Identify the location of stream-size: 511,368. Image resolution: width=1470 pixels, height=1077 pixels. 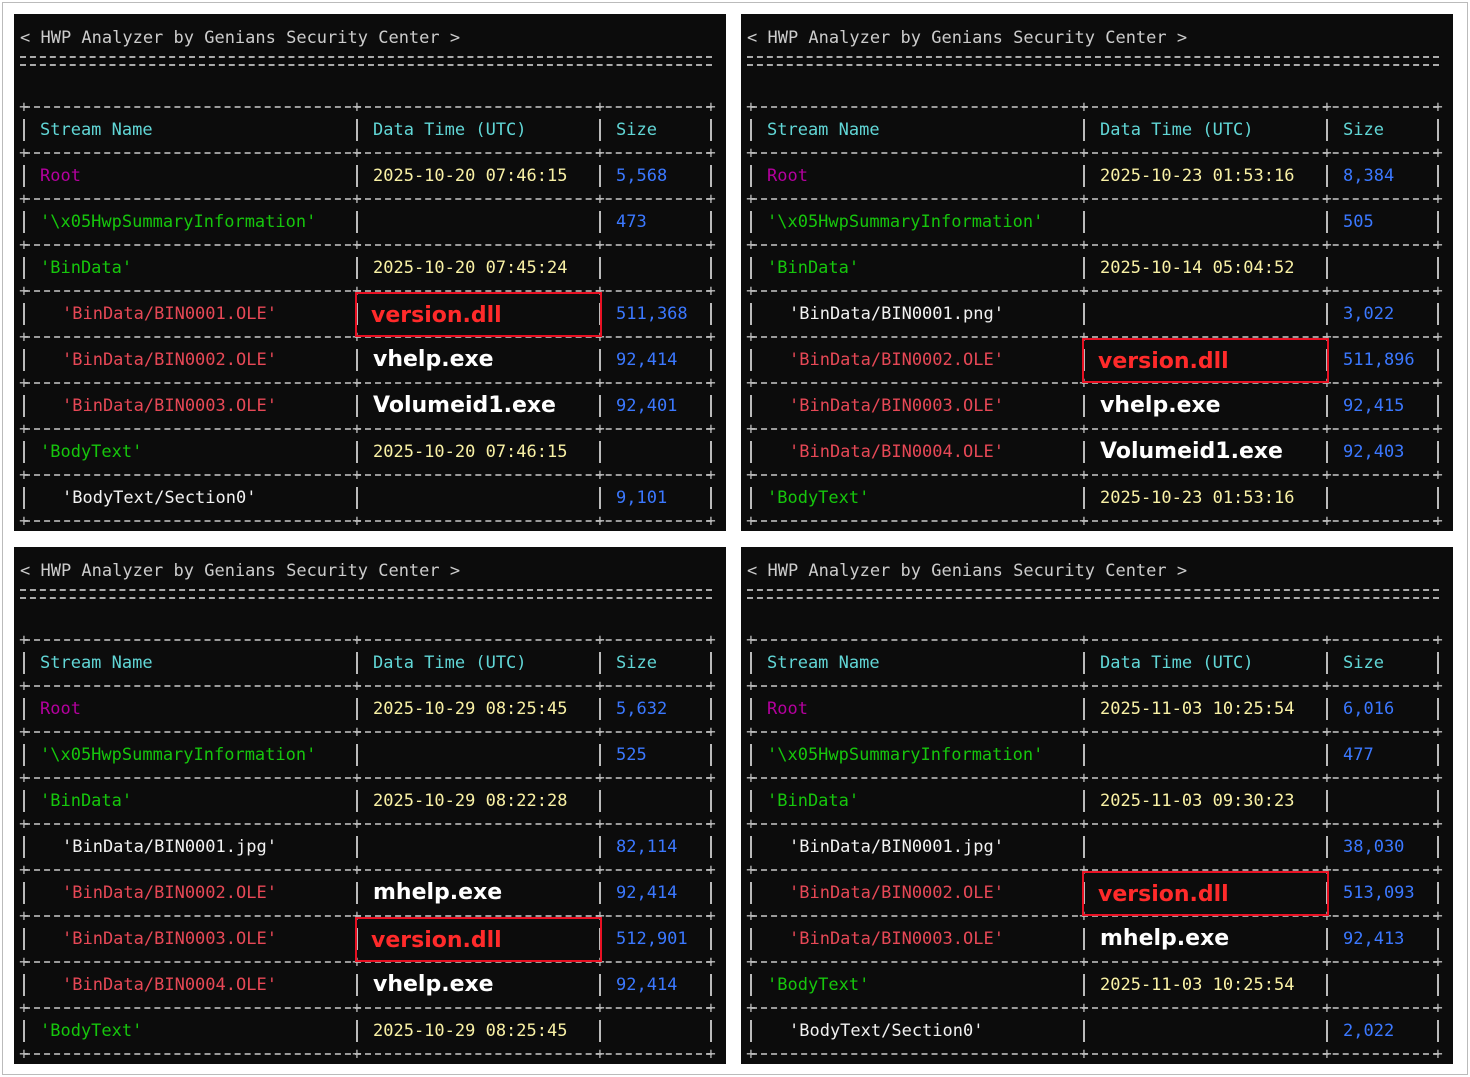
(652, 314).